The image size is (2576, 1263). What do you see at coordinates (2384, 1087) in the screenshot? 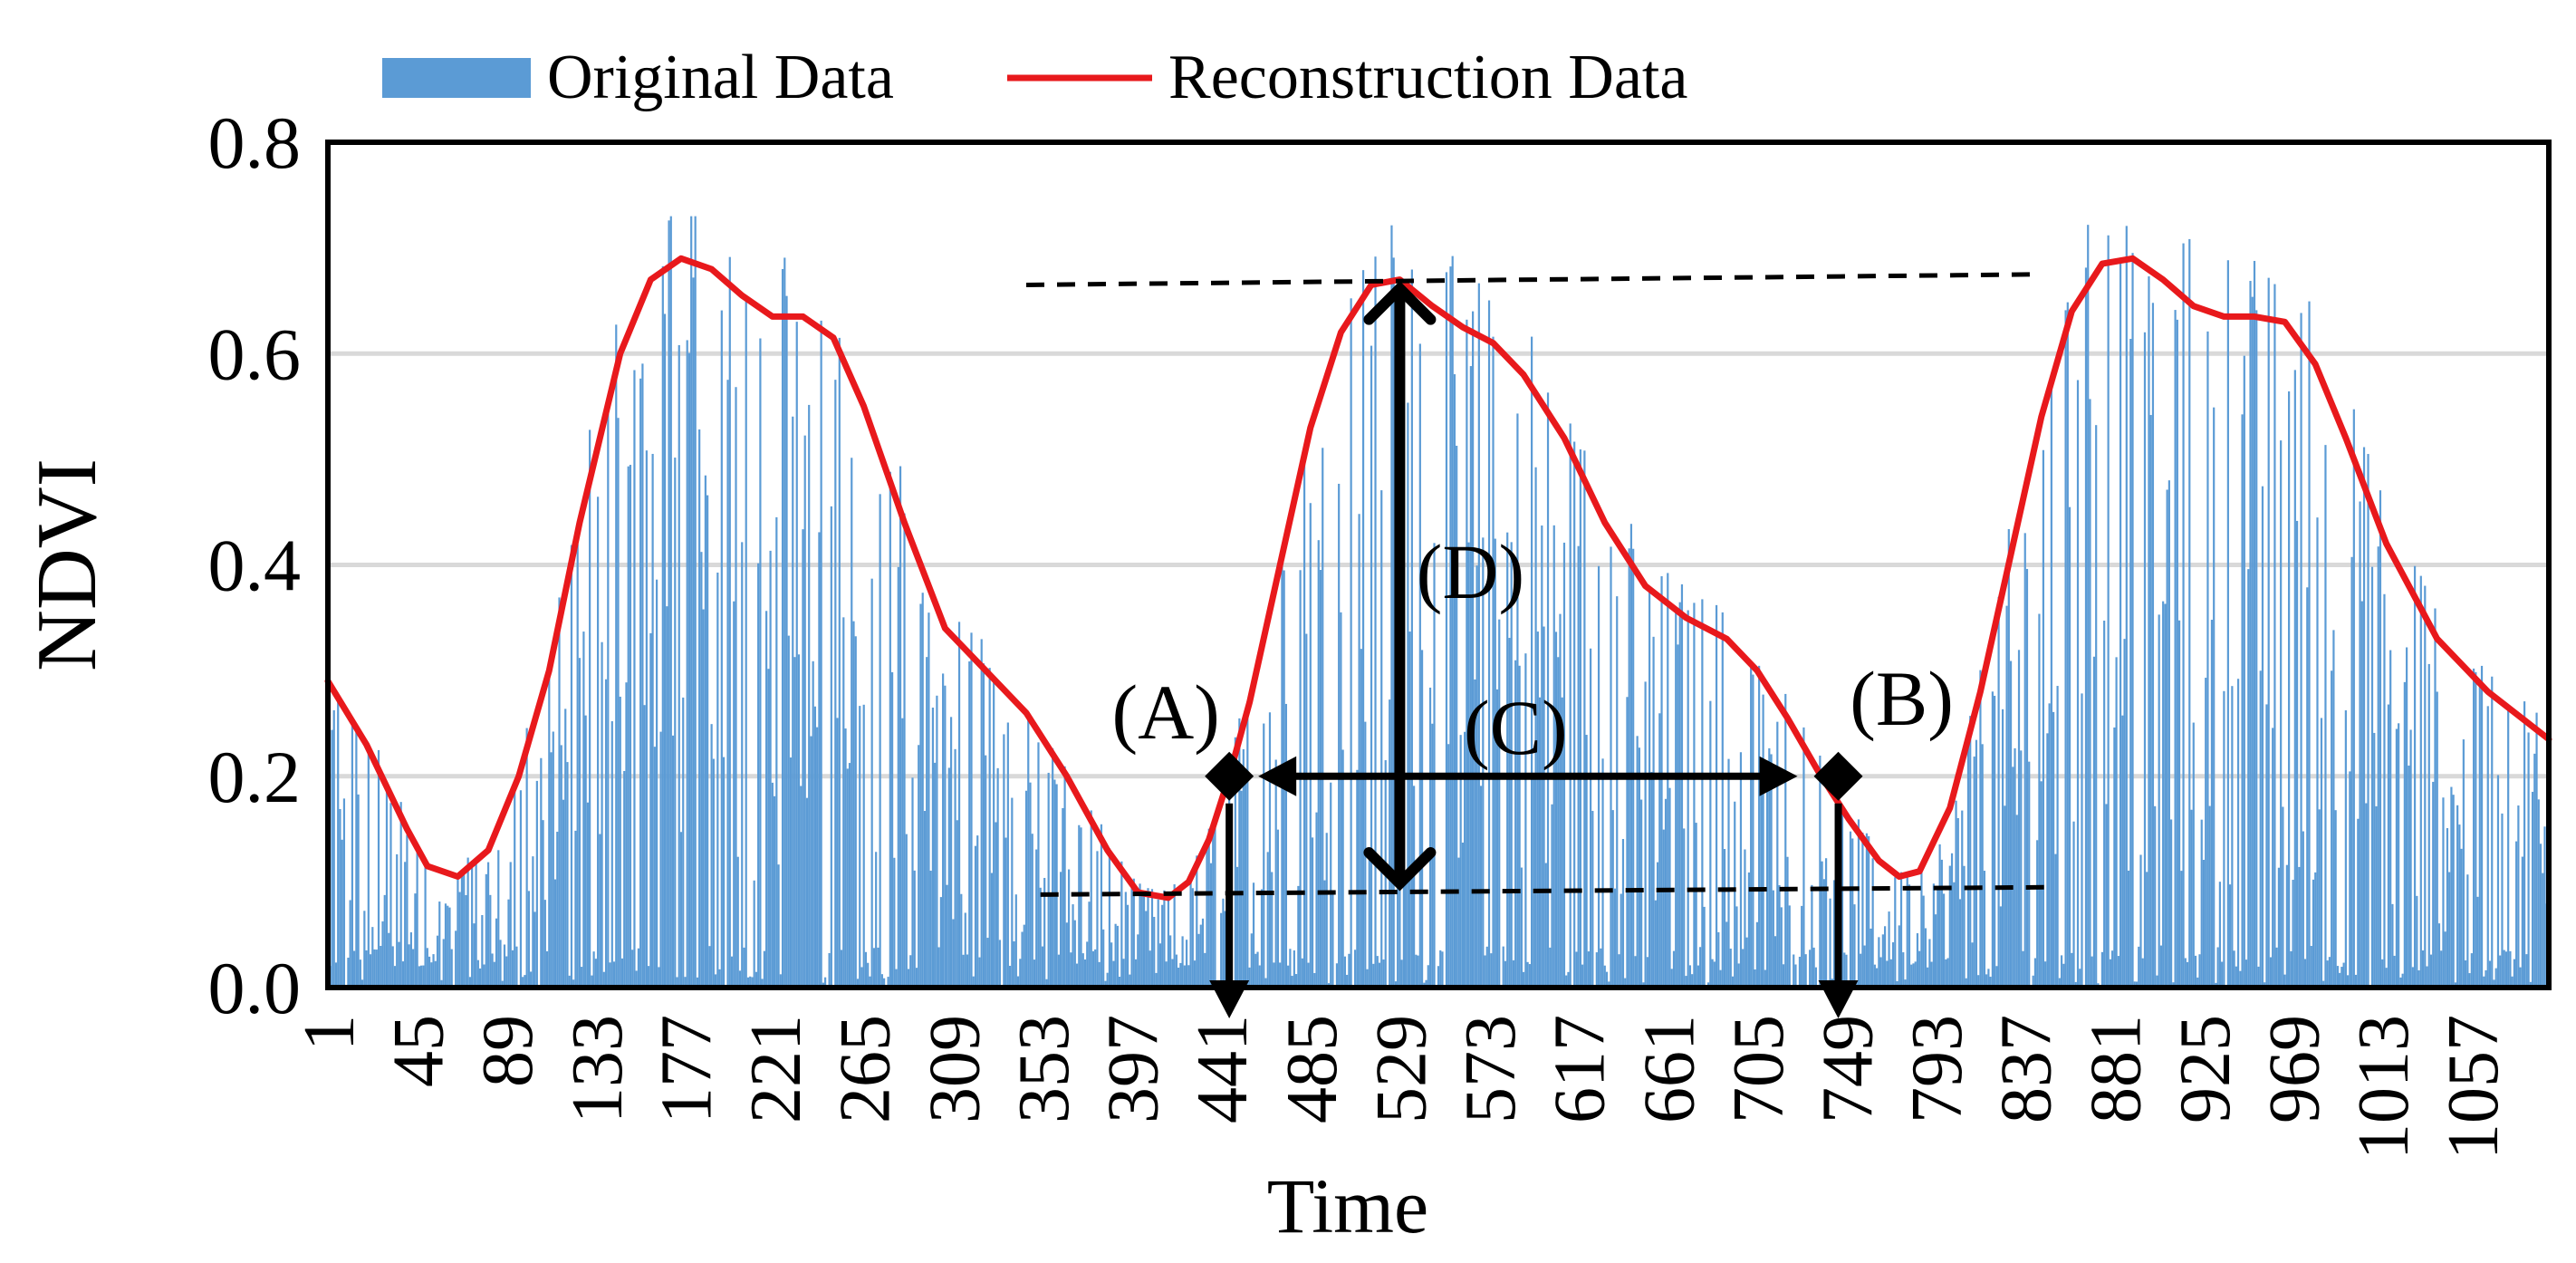
I see `x-tick-label: 1013` at bounding box center [2384, 1087].